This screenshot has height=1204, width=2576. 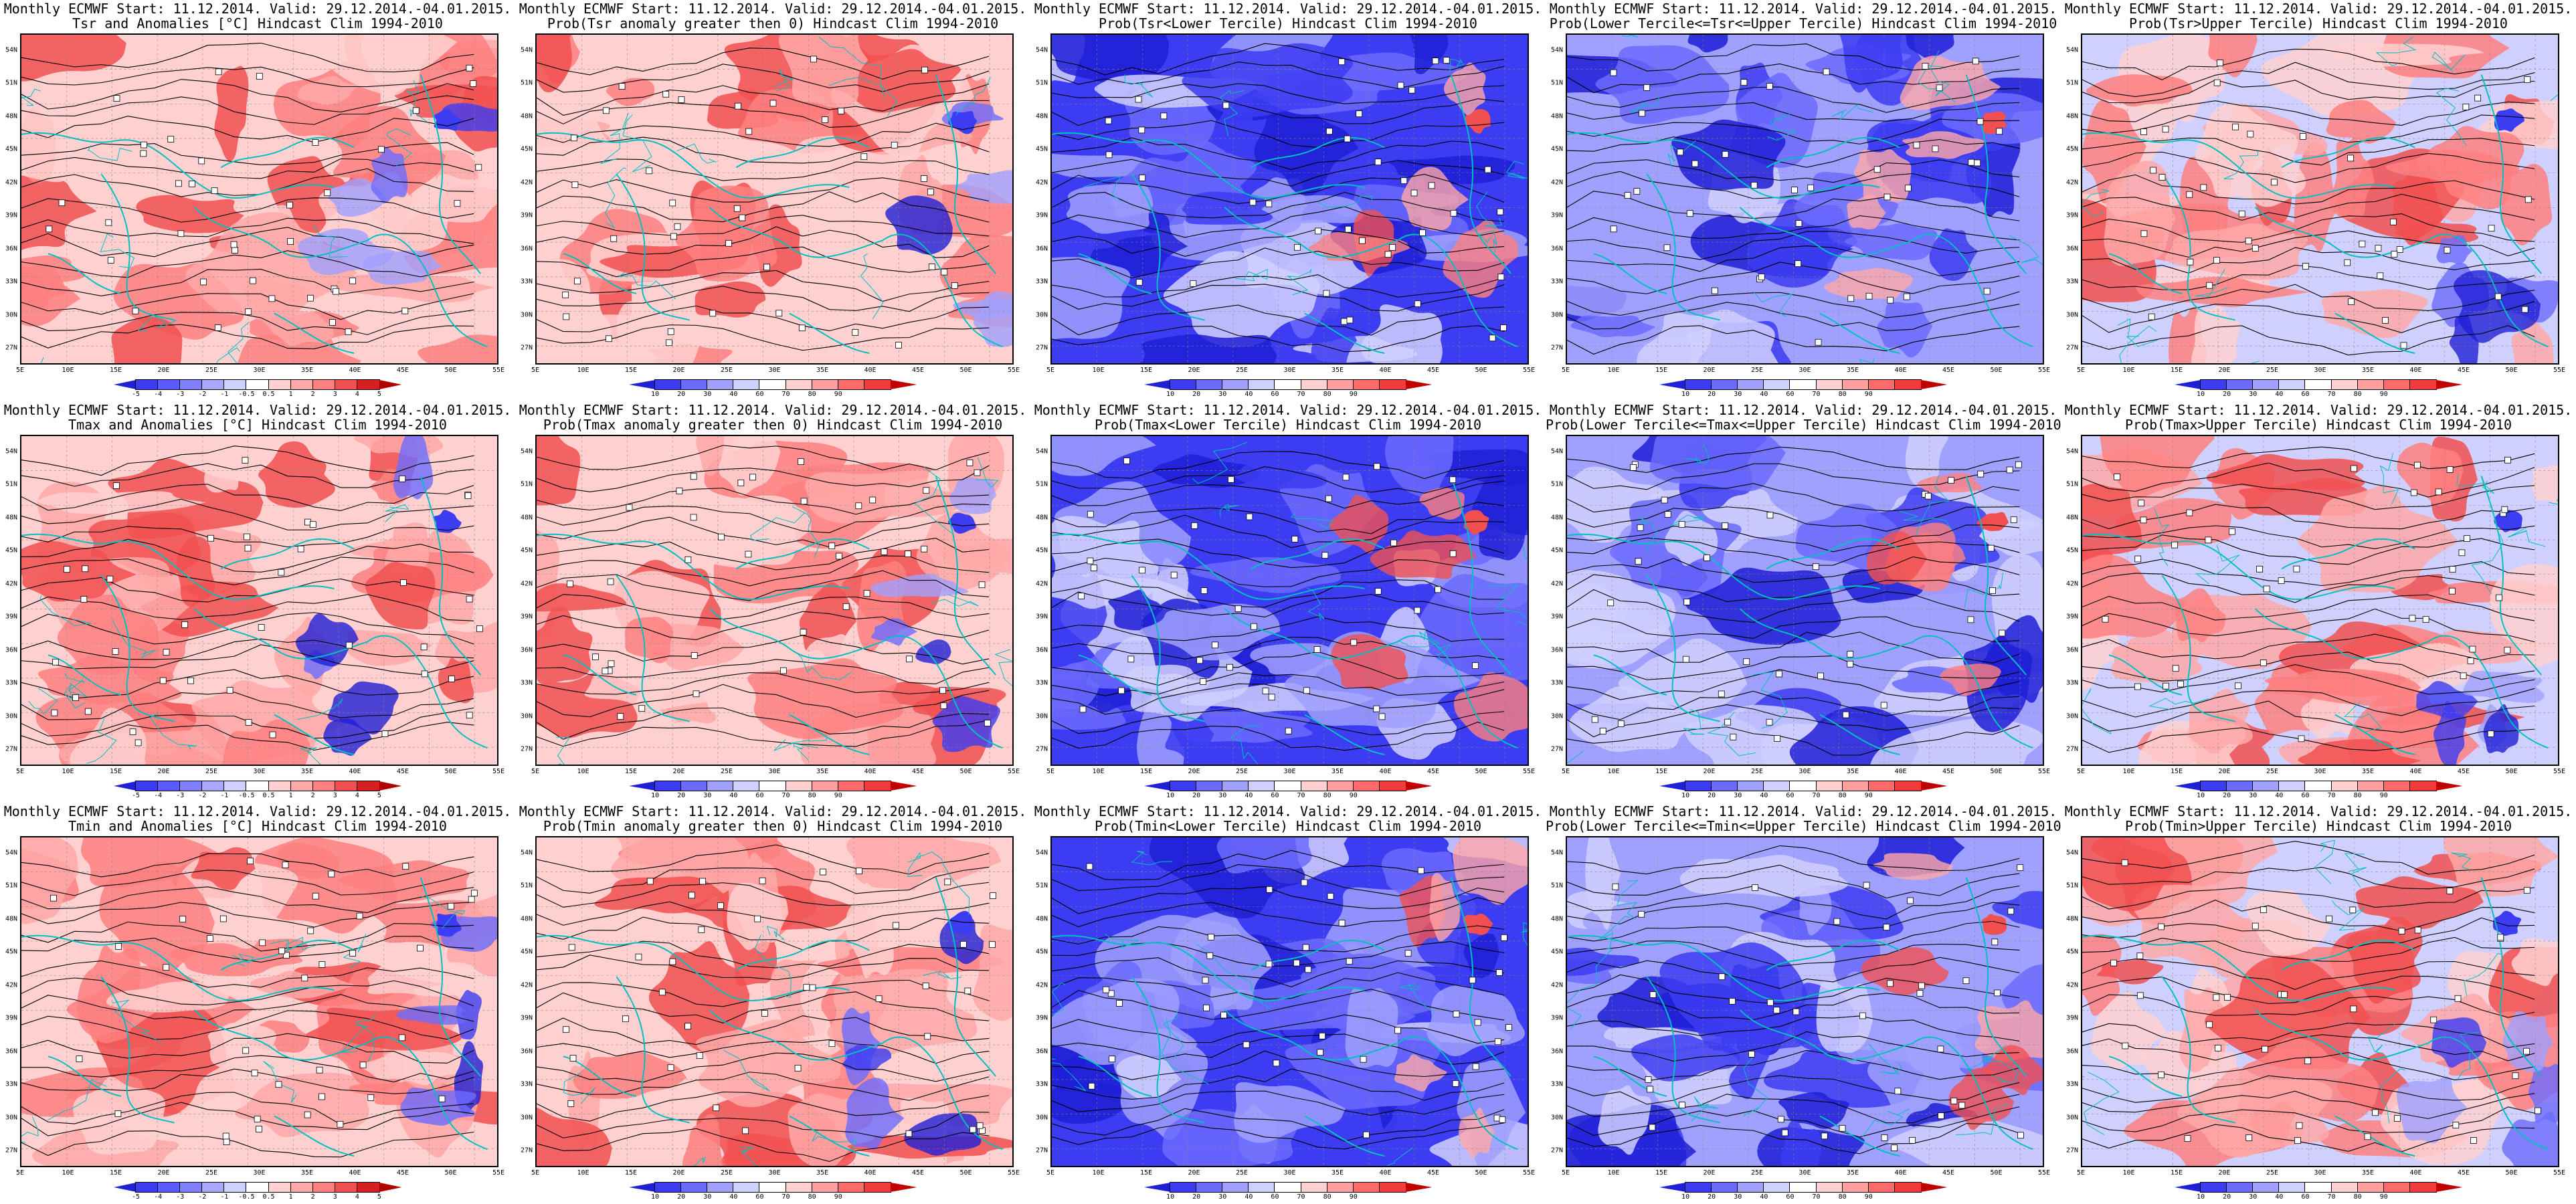 What do you see at coordinates (775, 772) in the screenshot?
I see `longitude-axis: 5E 10E 15E 20E 25E 30E 35E 40E 45E 50E 55E` at bounding box center [775, 772].